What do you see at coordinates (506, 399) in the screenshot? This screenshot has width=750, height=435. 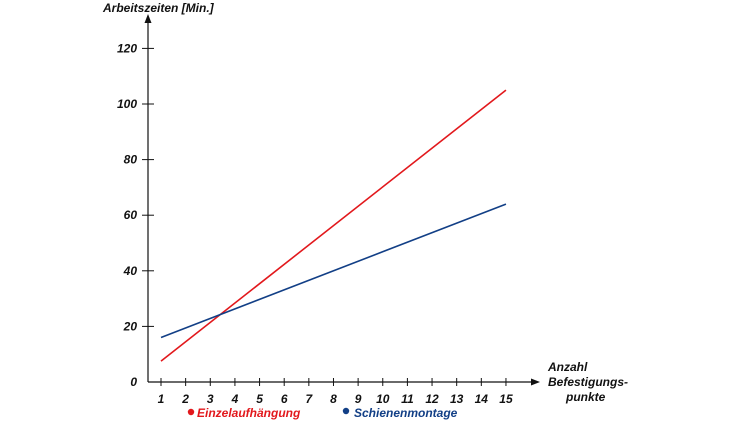 I see `x-tick-label: 15` at bounding box center [506, 399].